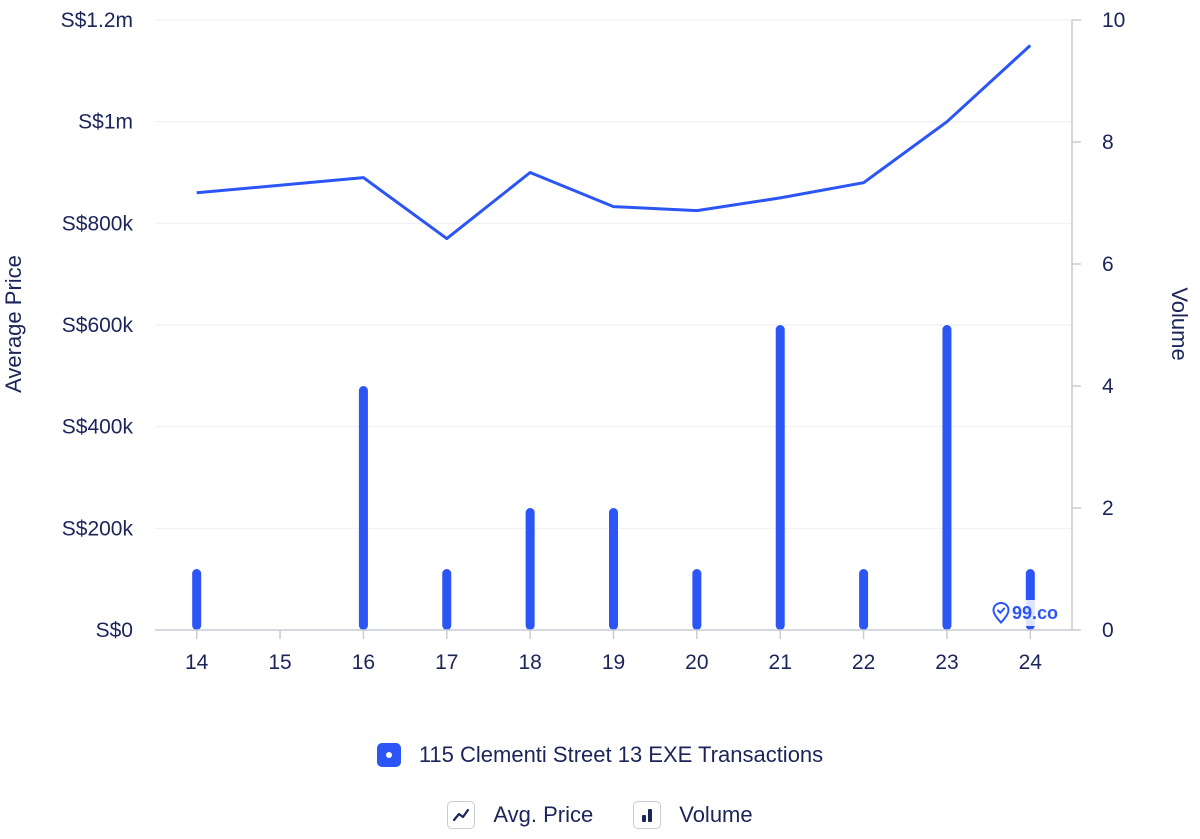 The width and height of the screenshot is (1200, 839). I want to click on x-tick-label: 14, so click(197, 662).